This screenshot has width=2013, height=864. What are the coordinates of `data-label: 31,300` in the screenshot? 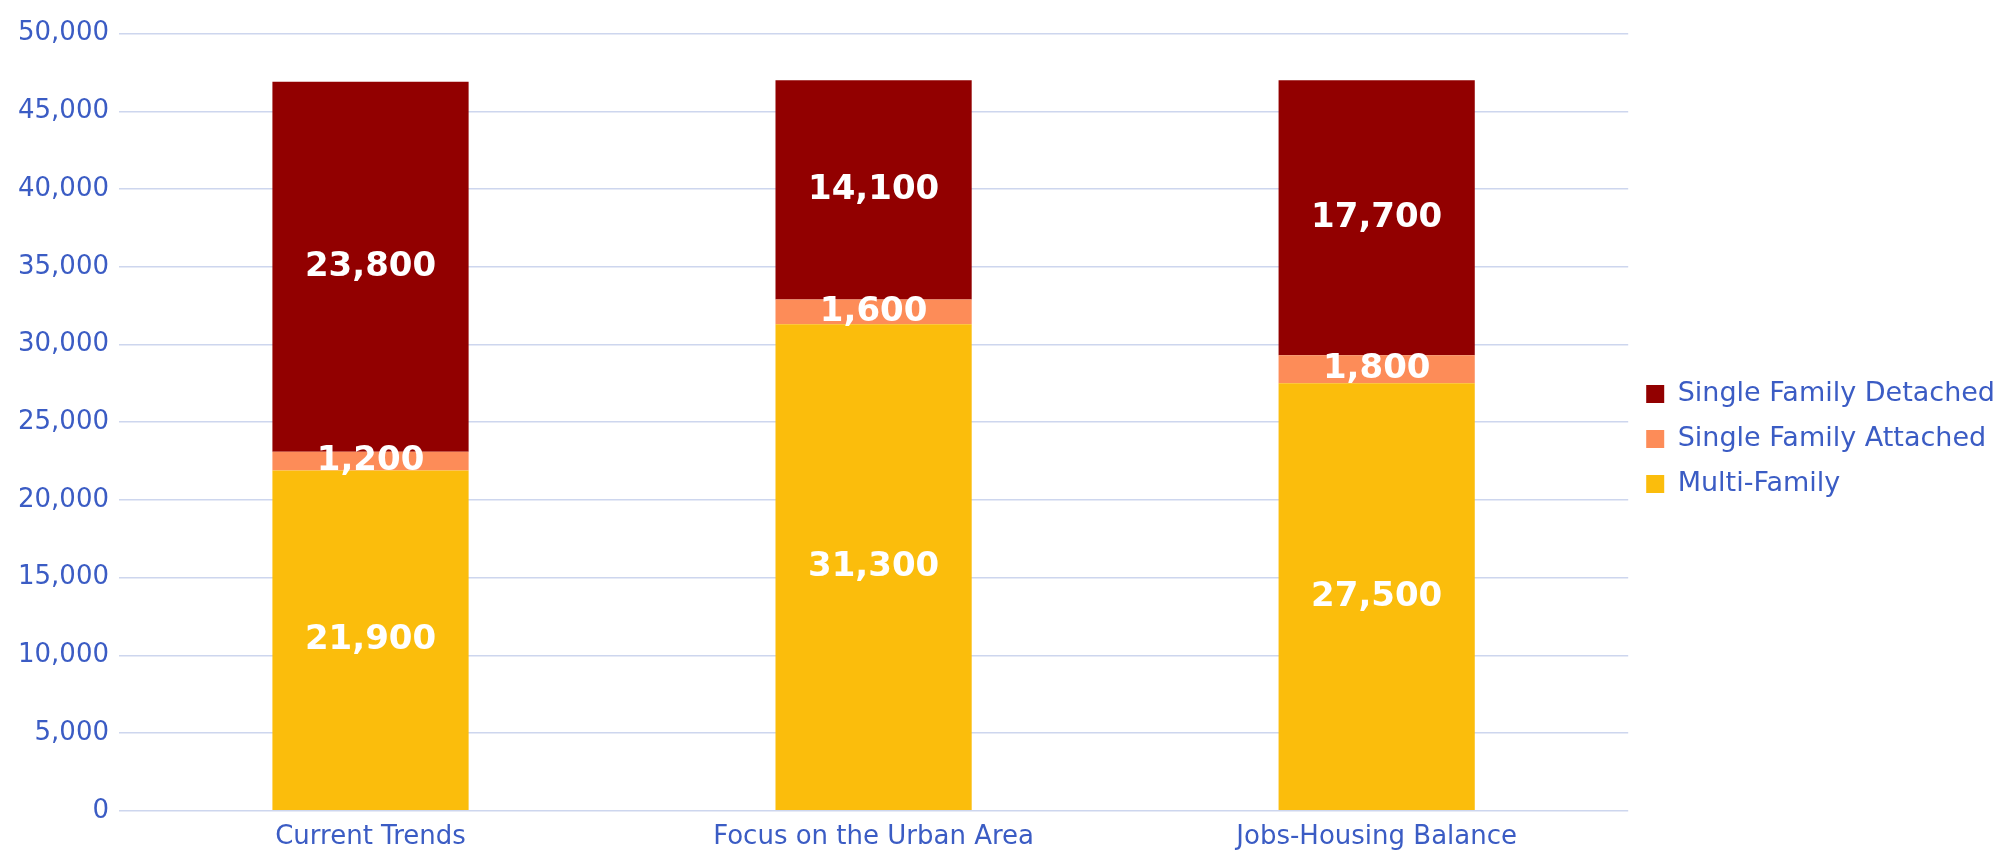 It's located at (873, 563).